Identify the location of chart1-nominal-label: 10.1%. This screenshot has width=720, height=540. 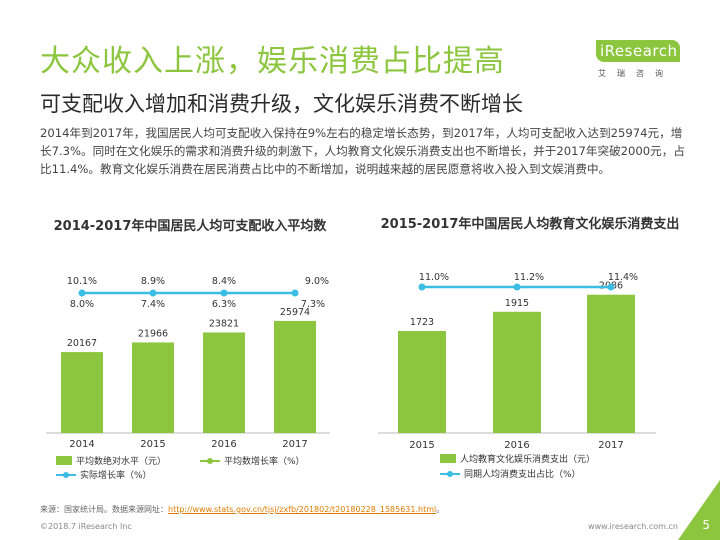
(82, 281).